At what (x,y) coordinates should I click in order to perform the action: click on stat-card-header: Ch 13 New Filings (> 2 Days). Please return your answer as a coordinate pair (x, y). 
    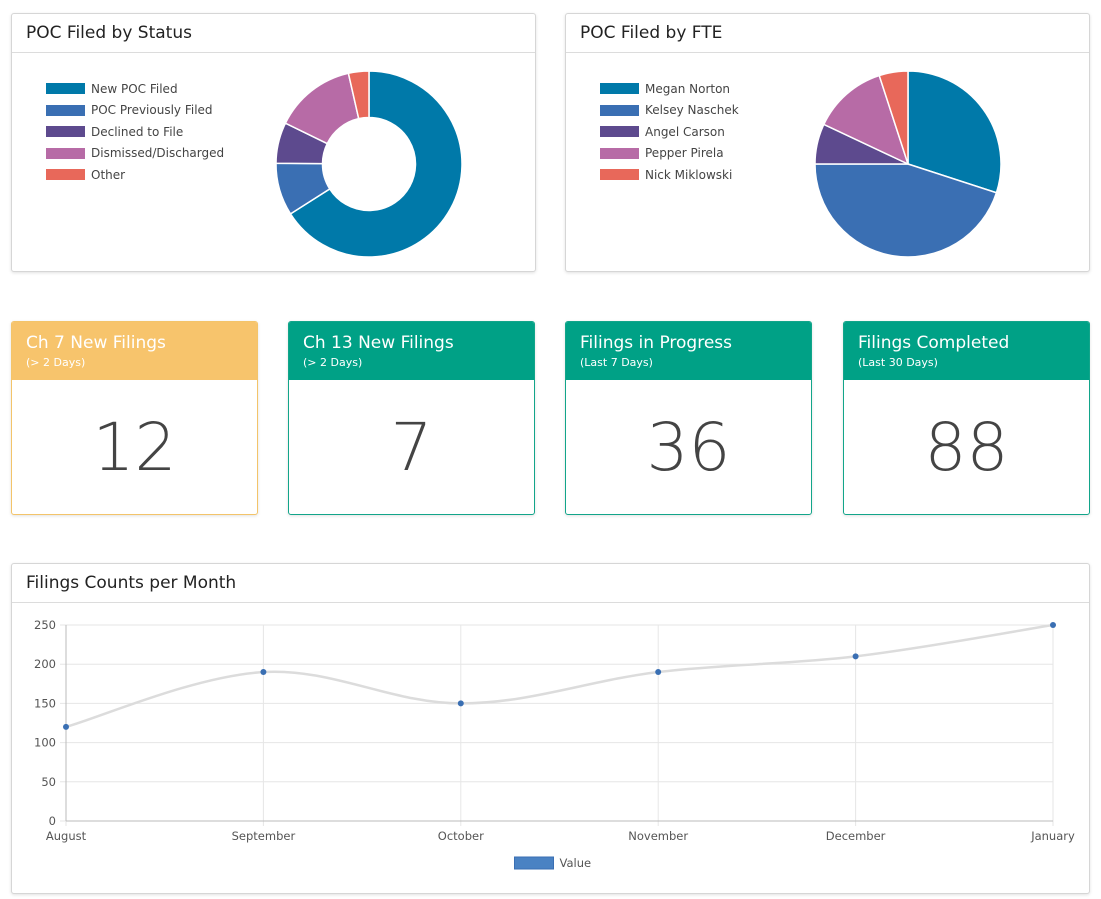
    Looking at the image, I should click on (411, 351).